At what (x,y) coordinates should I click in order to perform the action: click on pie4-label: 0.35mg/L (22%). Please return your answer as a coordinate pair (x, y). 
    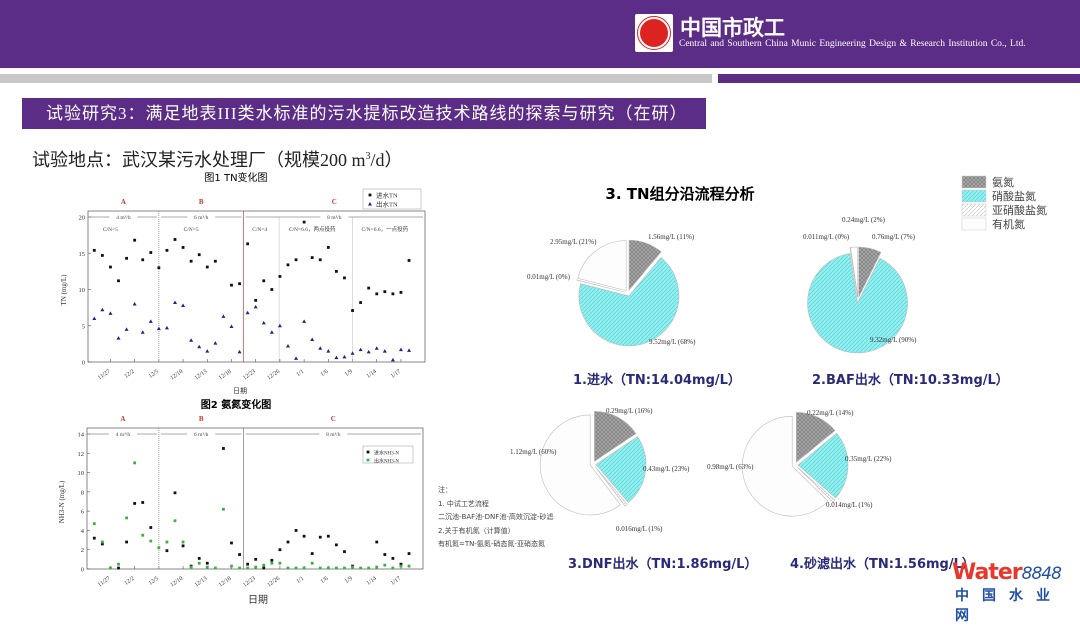
    Looking at the image, I should click on (868, 459).